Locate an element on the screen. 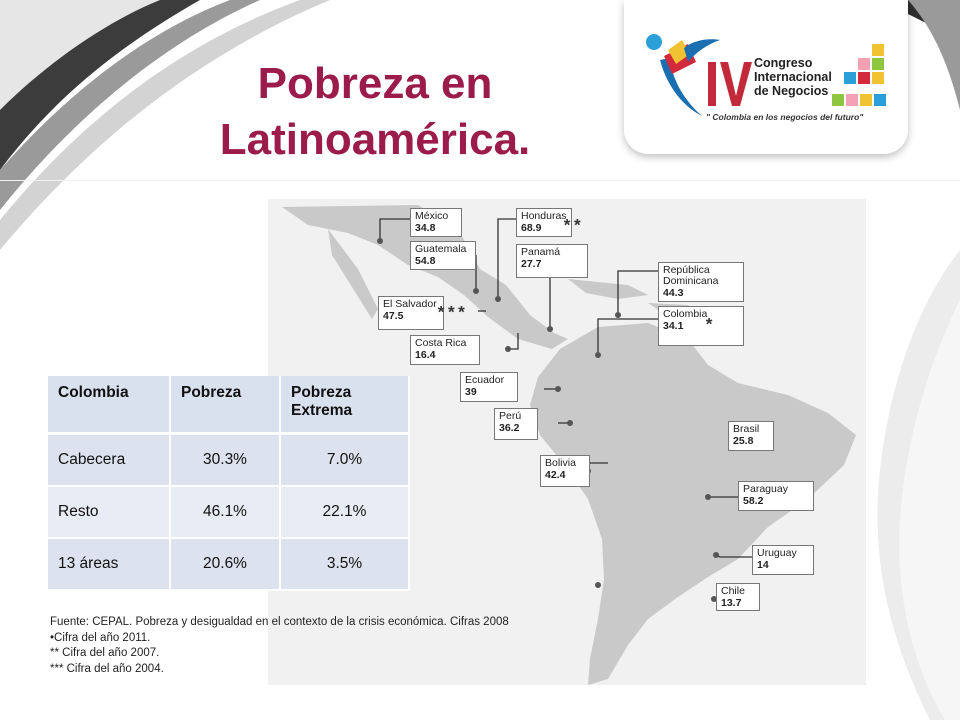 The height and width of the screenshot is (720, 960). logo-line-1: Congreso is located at coordinates (783, 63).